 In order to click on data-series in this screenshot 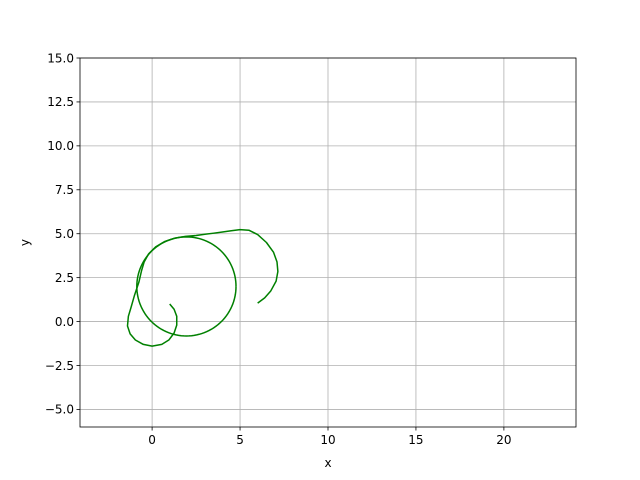, I will do `click(202, 287)`.